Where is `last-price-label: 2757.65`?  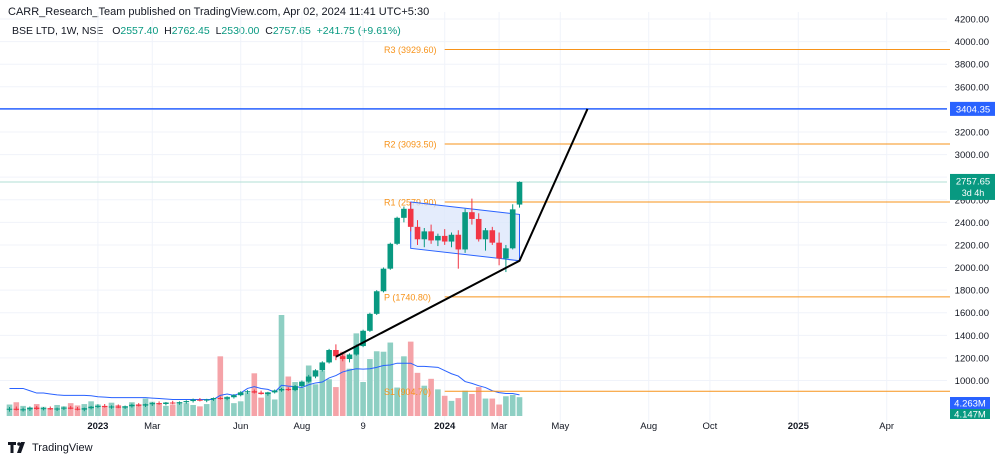 last-price-label: 2757.65 is located at coordinates (973, 181).